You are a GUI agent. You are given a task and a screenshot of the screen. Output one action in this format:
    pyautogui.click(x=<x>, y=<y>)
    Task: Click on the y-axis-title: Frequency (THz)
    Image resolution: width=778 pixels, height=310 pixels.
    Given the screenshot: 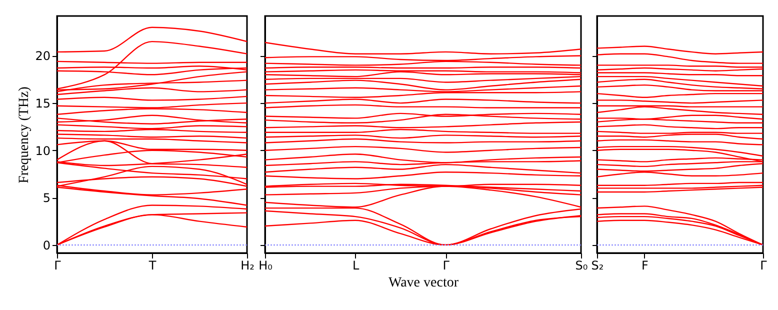 What is the action you would take?
    pyautogui.click(x=24, y=135)
    